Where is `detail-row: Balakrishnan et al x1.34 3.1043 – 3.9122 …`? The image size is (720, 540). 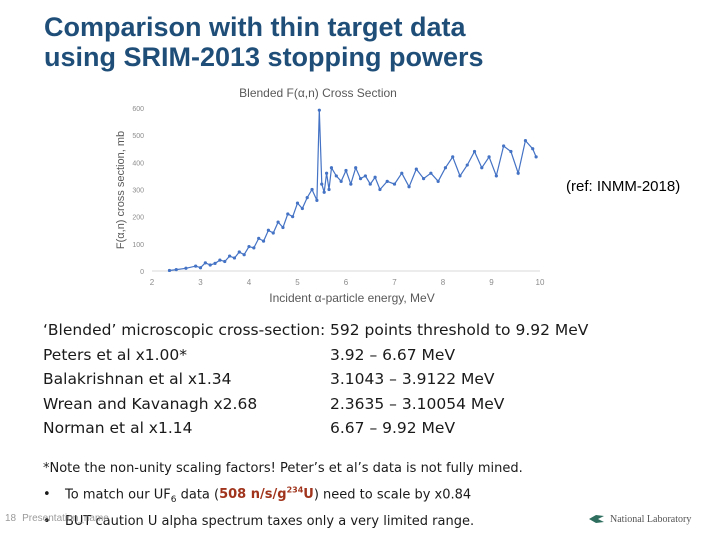
detail-row: Balakrishnan et al x1.34 3.1043 – 3.9122 … is located at coordinates (315, 379).